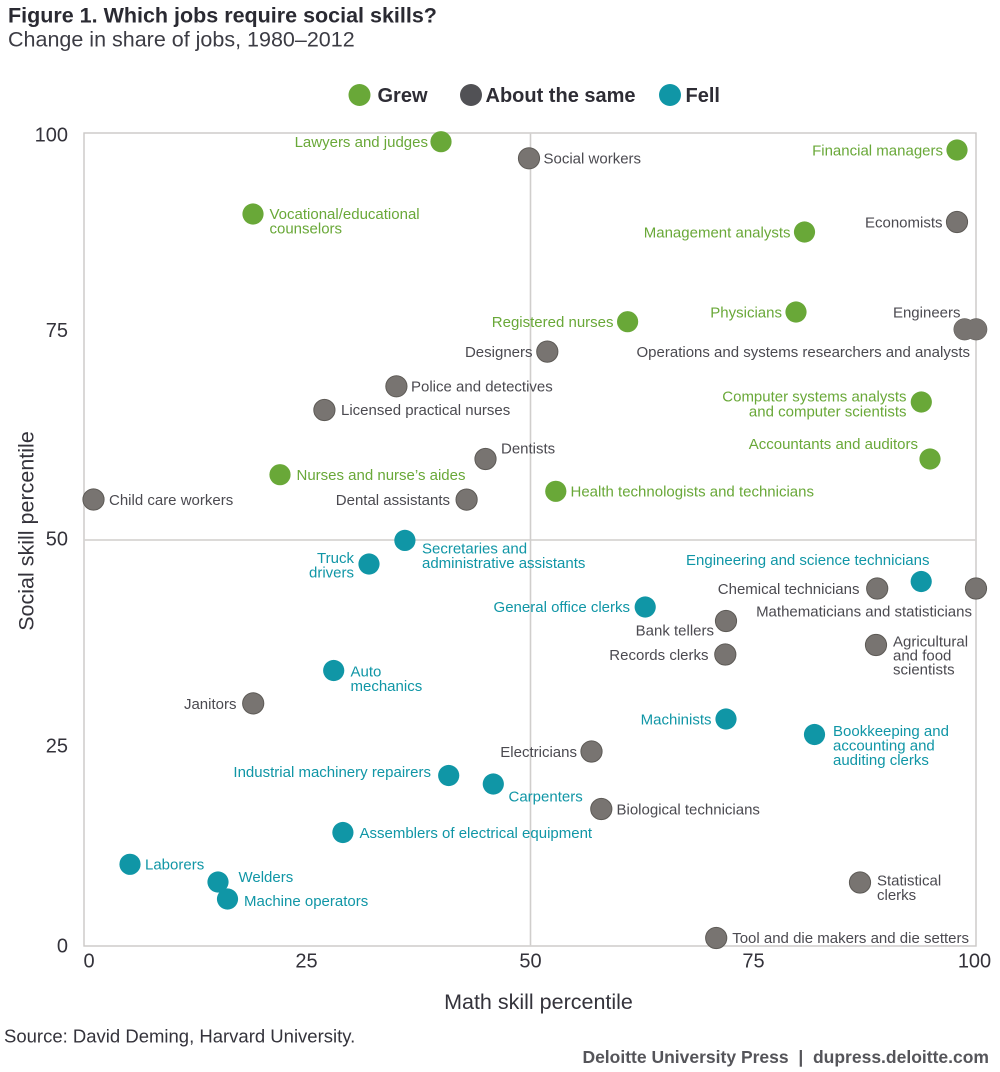  I want to click on svg-text:Change in share of jobs, 1980–: Change in share of jobs, 1980–2012, so click(181, 40).